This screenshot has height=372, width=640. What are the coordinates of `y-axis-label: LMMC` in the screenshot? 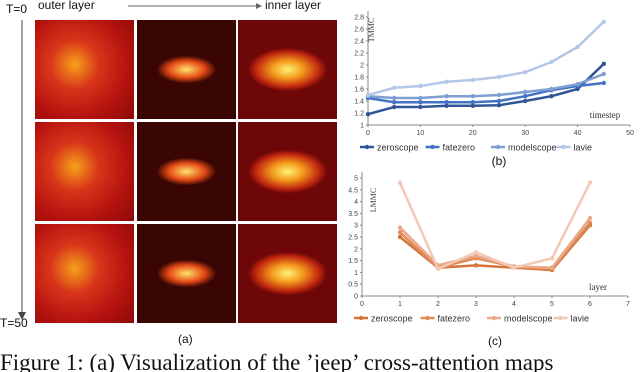 It's located at (373, 200).